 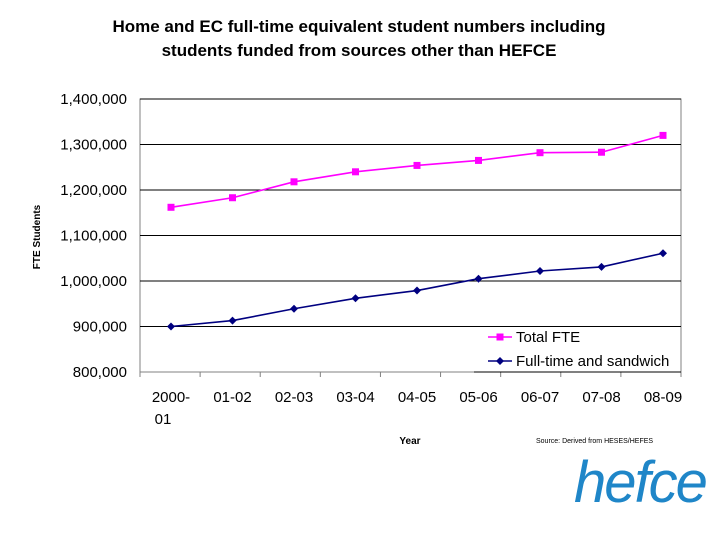 What do you see at coordinates (409, 441) in the screenshot?
I see `x-axis-label: Year` at bounding box center [409, 441].